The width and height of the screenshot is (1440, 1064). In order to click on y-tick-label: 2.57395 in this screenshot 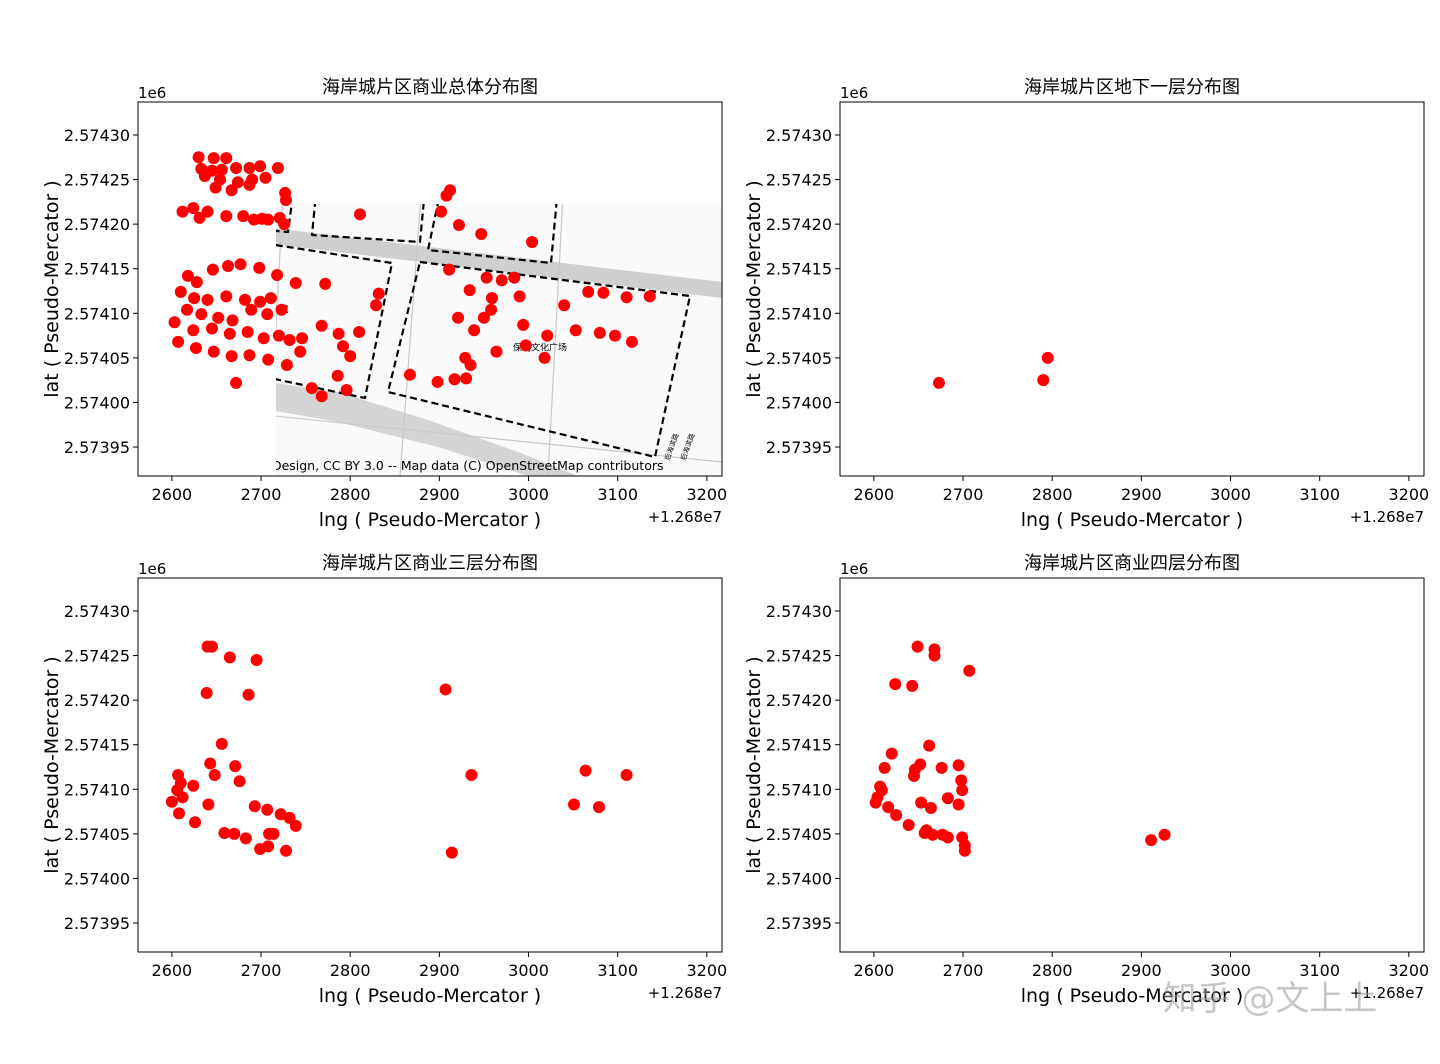, I will do `click(97, 923)`.